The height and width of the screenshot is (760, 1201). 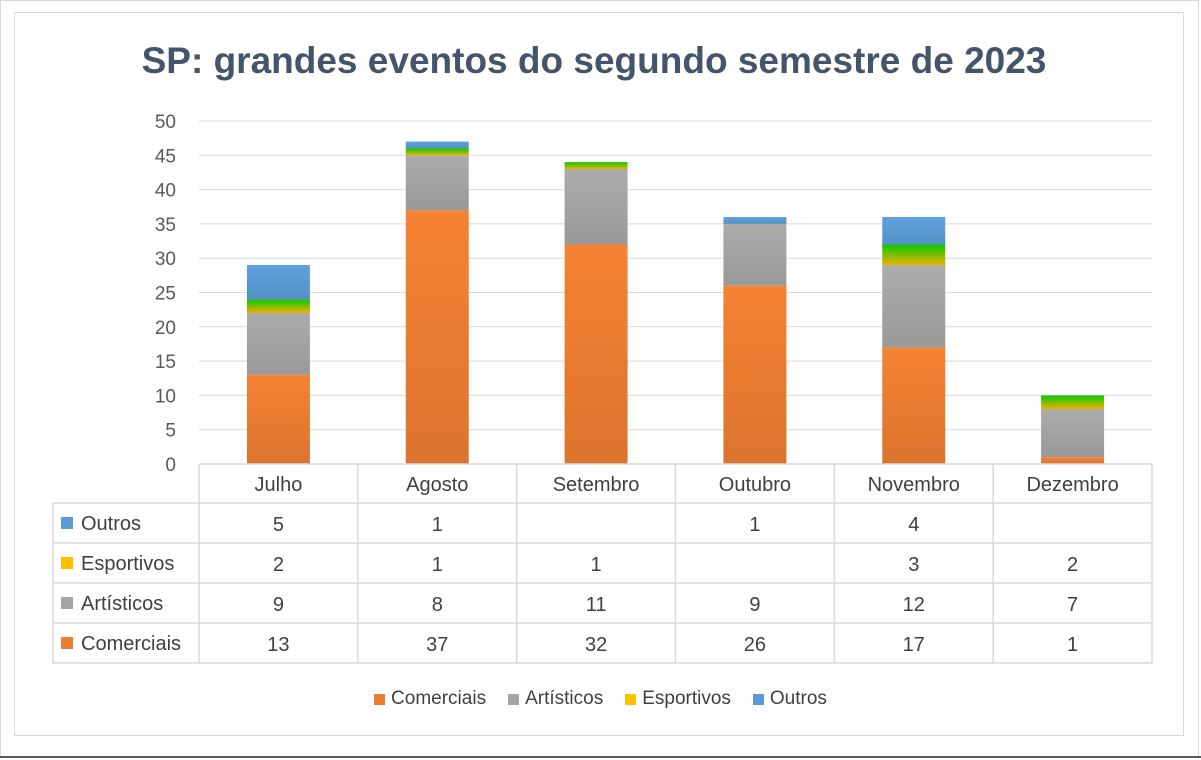 What do you see at coordinates (278, 525) in the screenshot?
I see `data-label: 5` at bounding box center [278, 525].